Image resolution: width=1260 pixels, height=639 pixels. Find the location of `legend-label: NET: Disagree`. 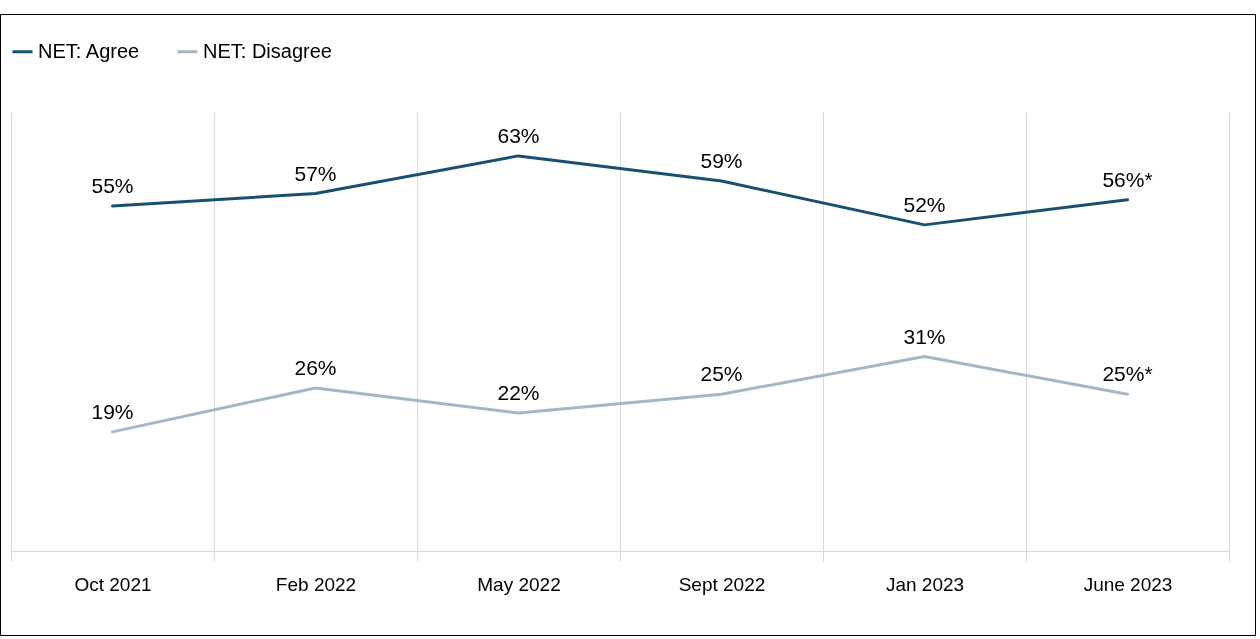

legend-label: NET: Disagree is located at coordinates (267, 50).